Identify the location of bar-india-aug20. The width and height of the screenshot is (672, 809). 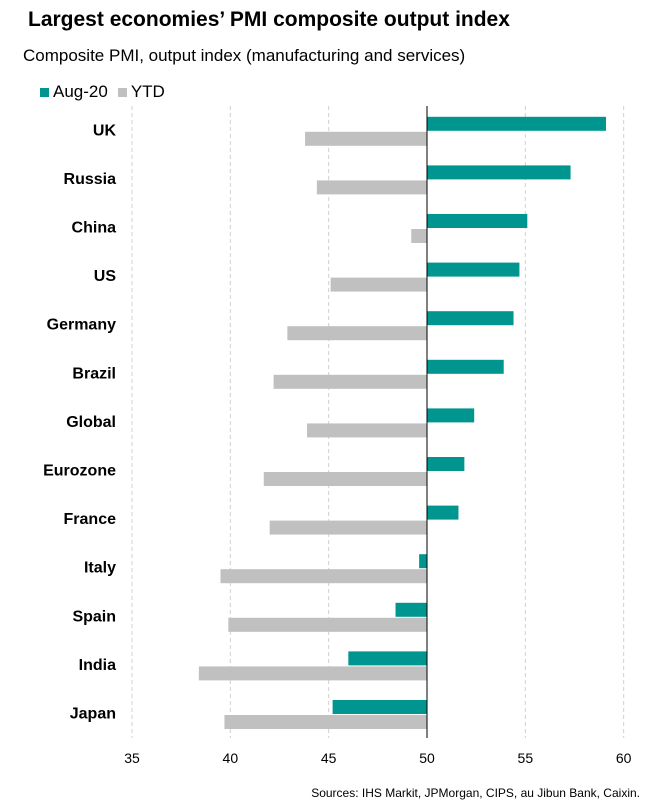
(387, 658).